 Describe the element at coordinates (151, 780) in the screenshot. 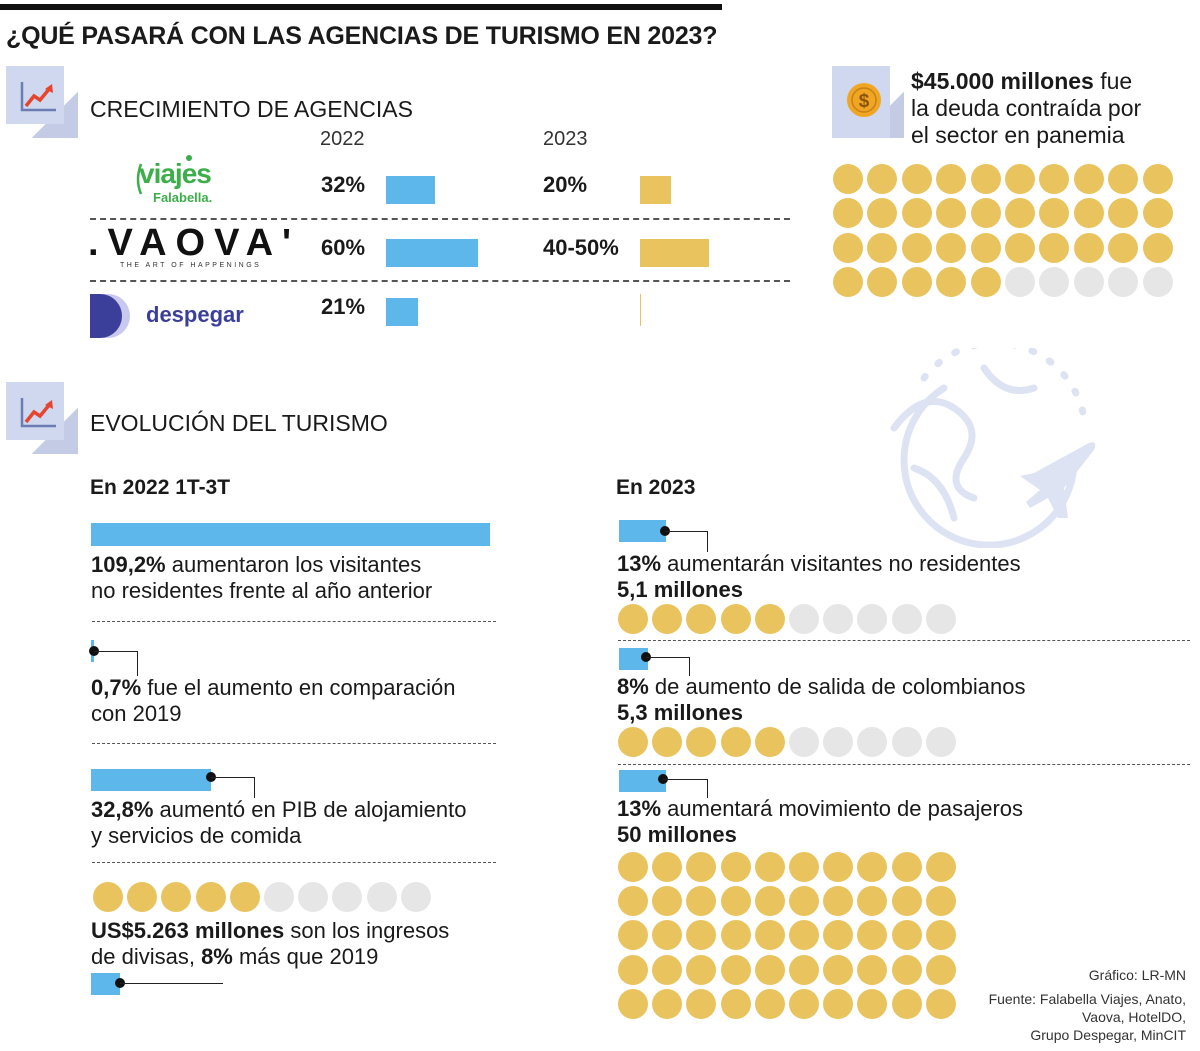

I see `bar-gdp` at that location.